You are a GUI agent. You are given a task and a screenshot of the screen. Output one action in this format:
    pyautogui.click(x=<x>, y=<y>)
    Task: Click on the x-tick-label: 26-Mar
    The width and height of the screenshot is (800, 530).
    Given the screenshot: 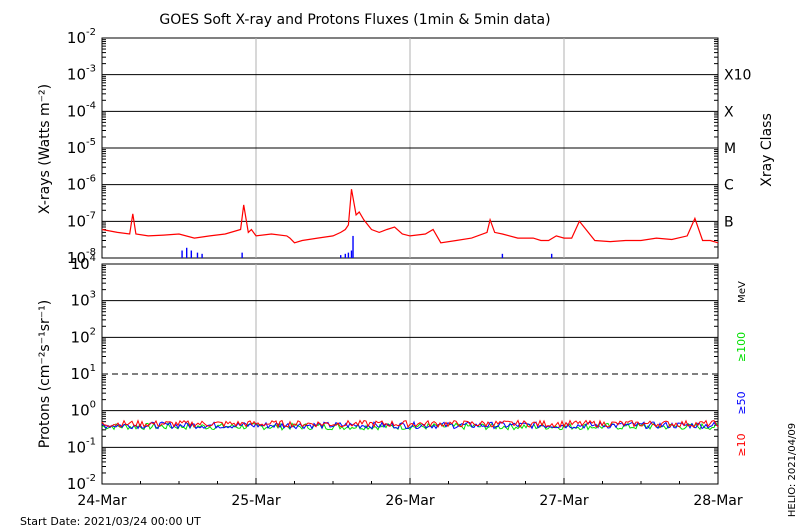 What is the action you would take?
    pyautogui.click(x=410, y=501)
    